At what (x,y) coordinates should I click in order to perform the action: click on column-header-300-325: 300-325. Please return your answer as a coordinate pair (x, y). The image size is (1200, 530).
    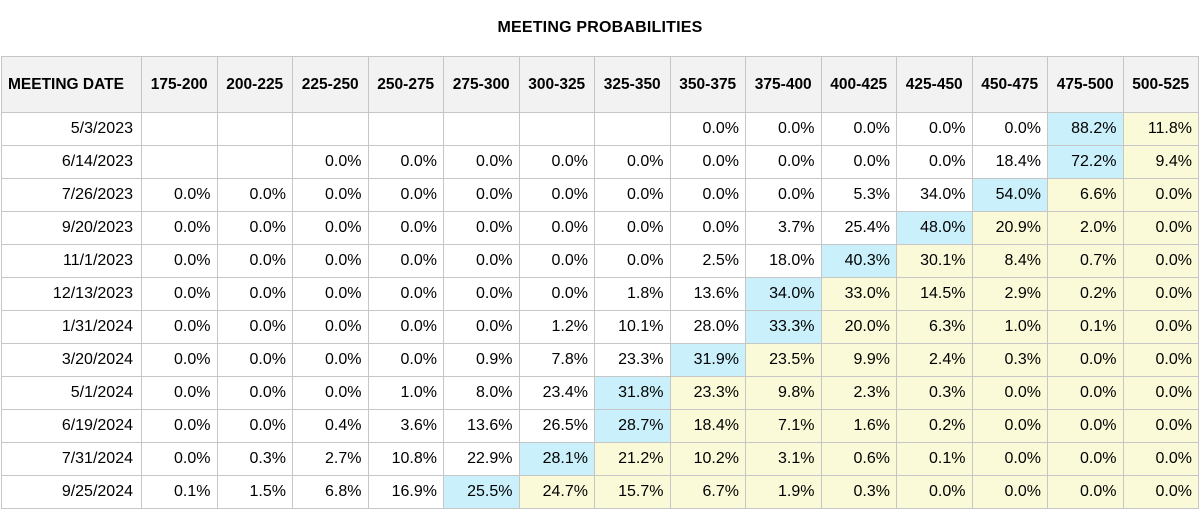
    Looking at the image, I should click on (556, 84).